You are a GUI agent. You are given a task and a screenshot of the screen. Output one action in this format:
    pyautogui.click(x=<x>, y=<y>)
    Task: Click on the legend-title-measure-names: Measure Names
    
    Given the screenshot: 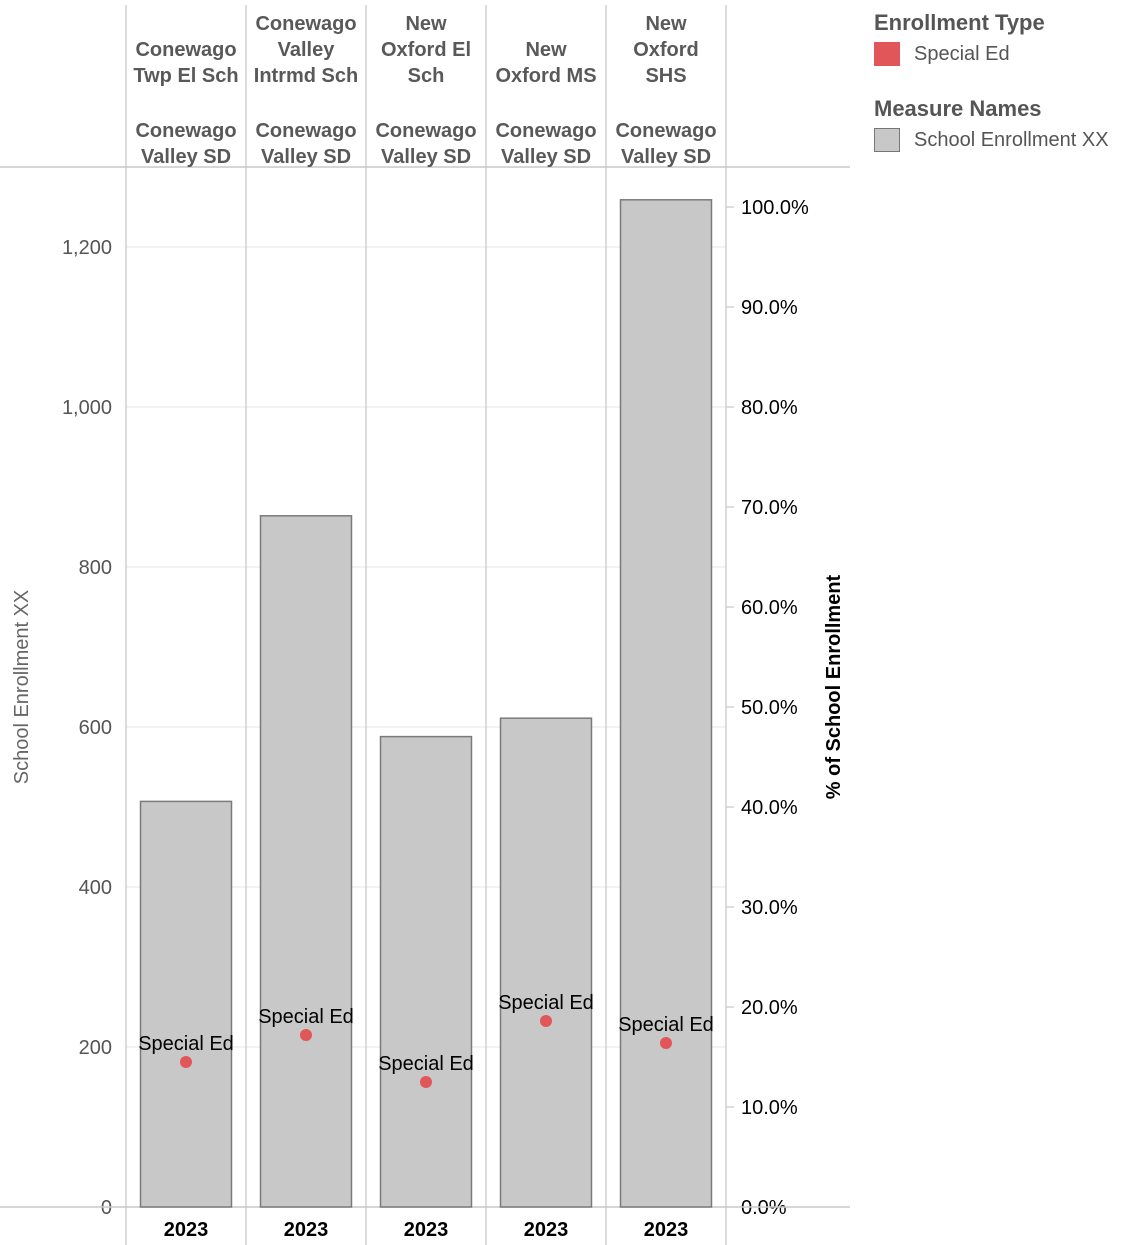 What is the action you would take?
    pyautogui.click(x=958, y=108)
    